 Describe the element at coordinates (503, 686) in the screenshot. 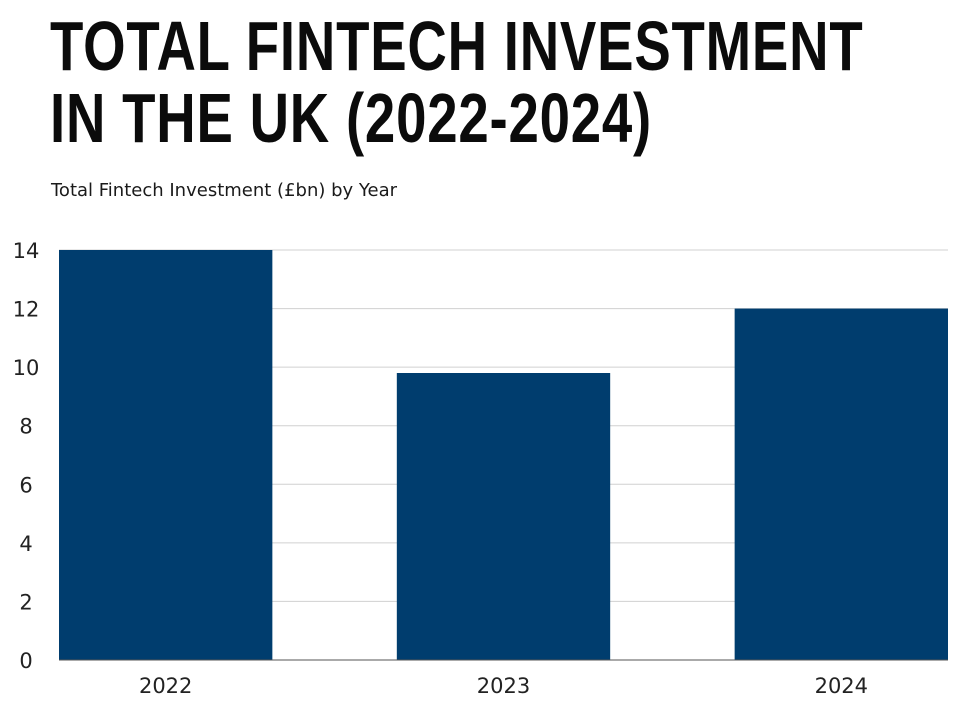

I see `x-tick-label: 2023` at that location.